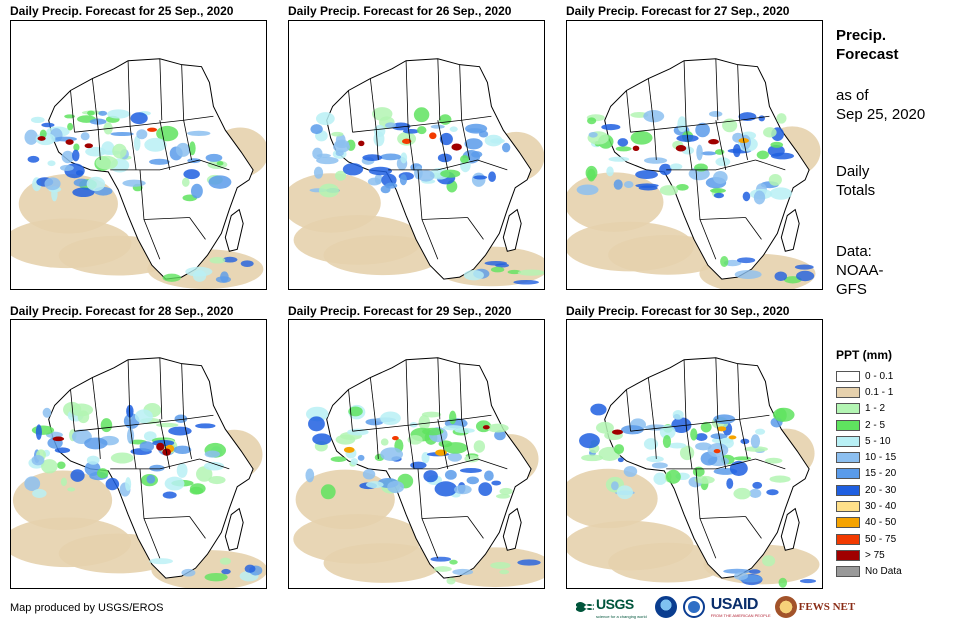 The width and height of the screenshot is (967, 626). Describe the element at coordinates (848, 507) in the screenshot. I see `legend-swatch` at that location.